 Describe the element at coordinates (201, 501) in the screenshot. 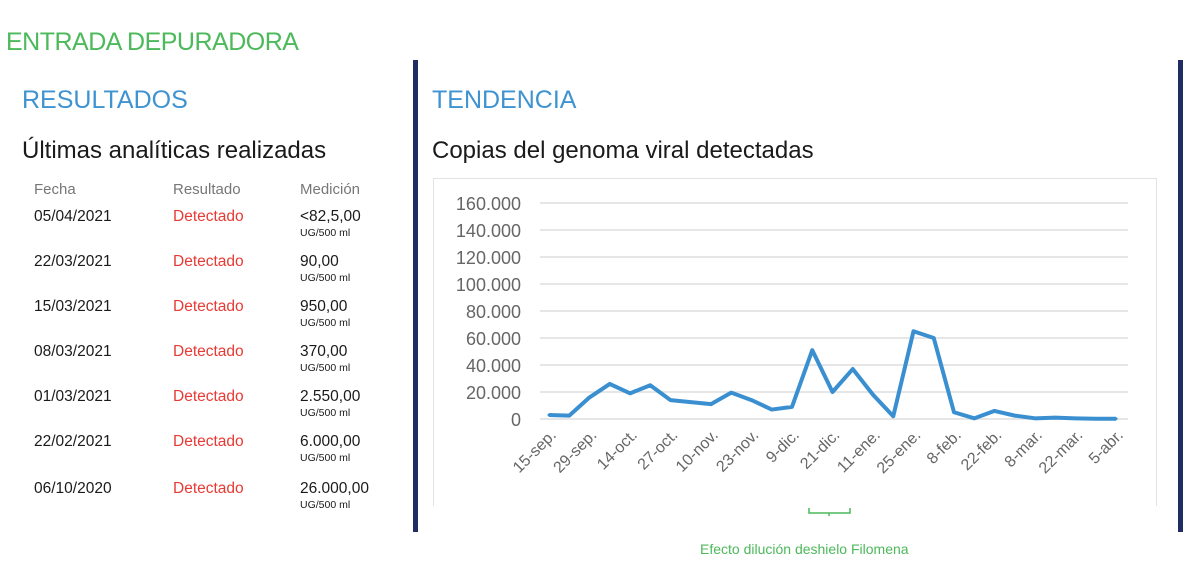

I see `table-row: 06/10/2020 Detectado 26.000,00 UG/500 ml` at that location.